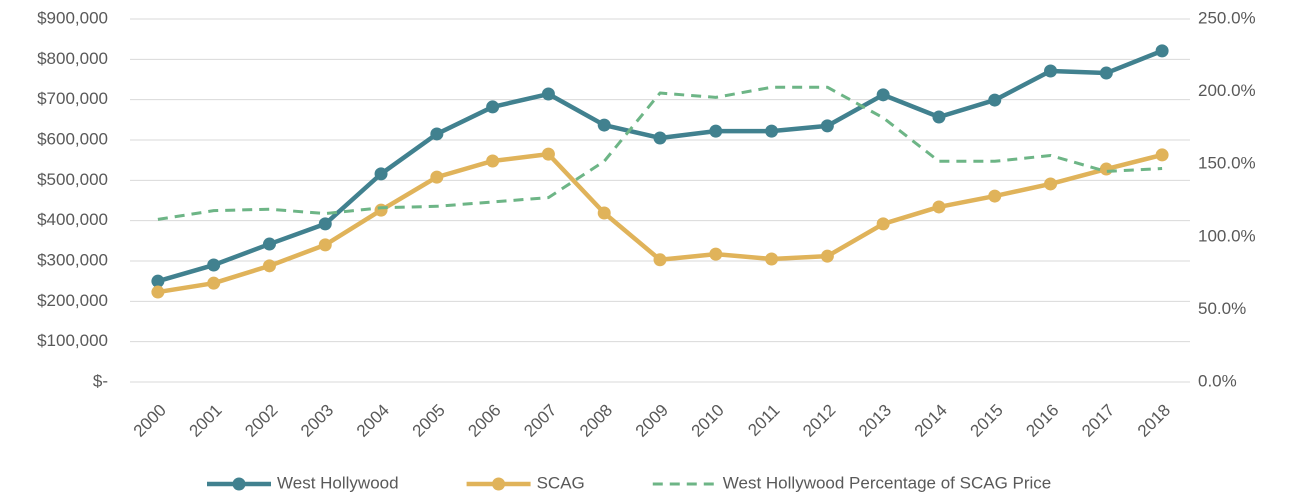  Describe the element at coordinates (72, 138) in the screenshot. I see `y-tick-label: $600,000` at that location.